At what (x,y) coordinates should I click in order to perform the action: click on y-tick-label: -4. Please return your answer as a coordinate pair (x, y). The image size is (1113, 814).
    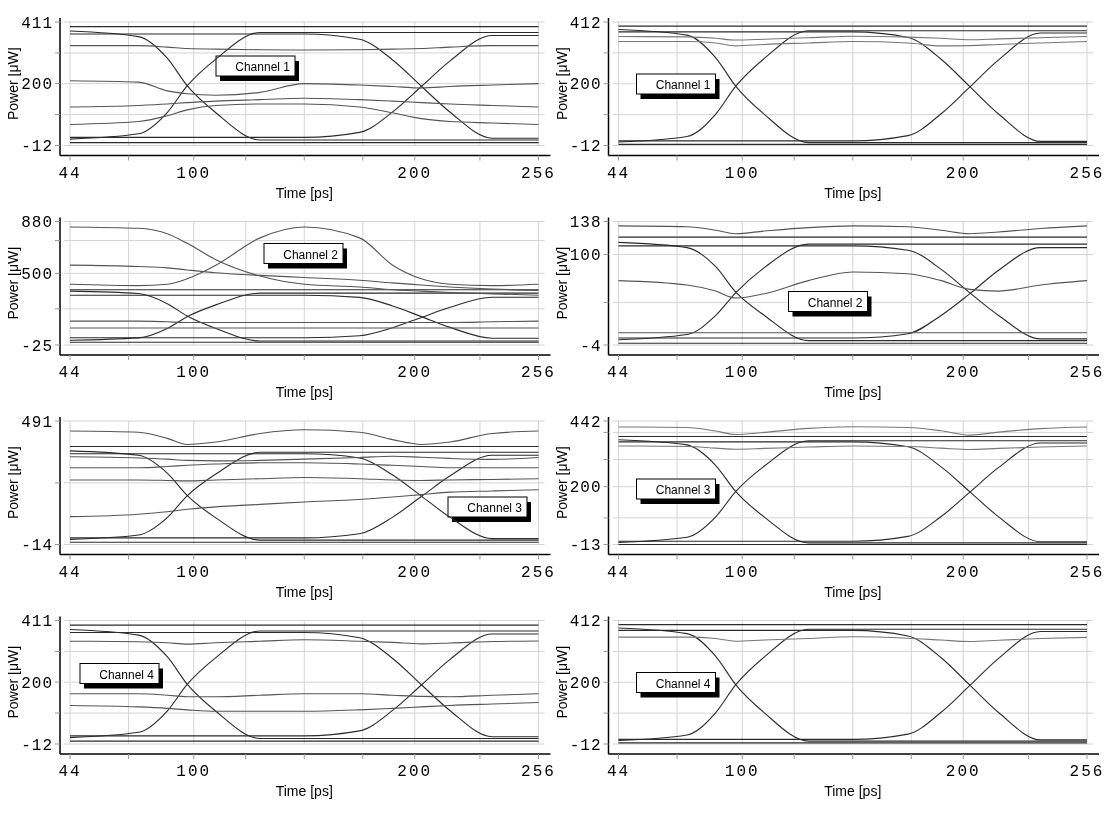
    Looking at the image, I should click on (591, 346).